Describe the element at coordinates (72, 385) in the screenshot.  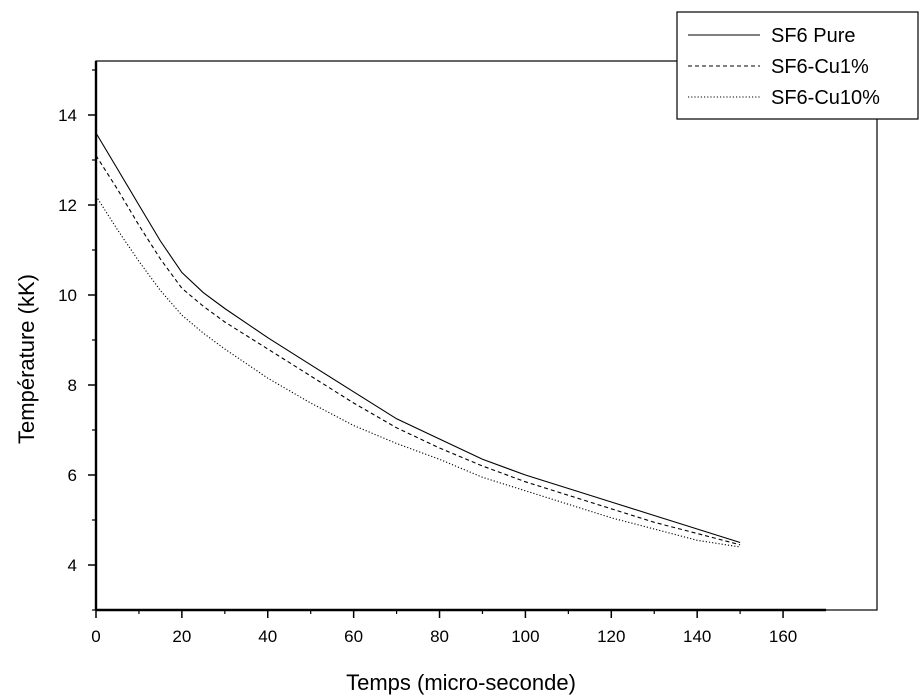
I see `y-tick-label: 8` at that location.